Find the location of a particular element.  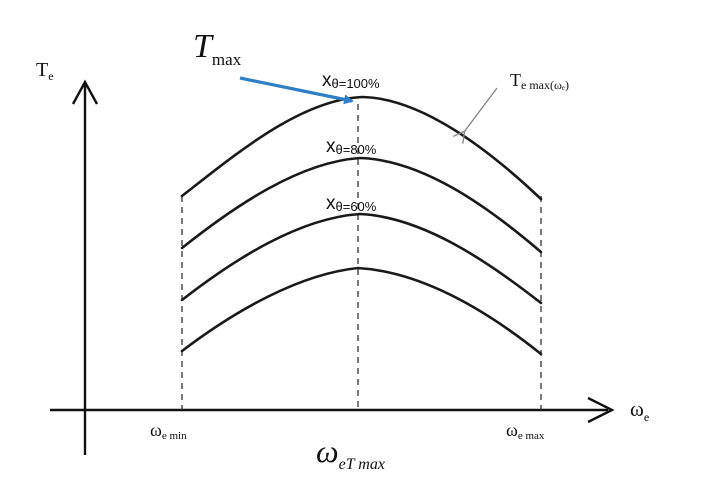

omega-max-label: ωe max is located at coordinates (525, 431).